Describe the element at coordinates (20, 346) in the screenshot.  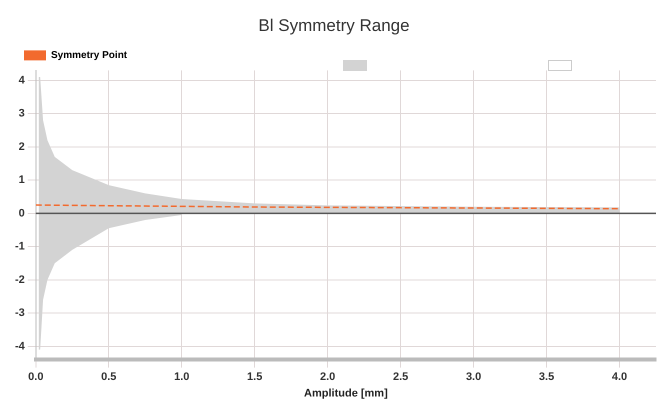
I see `y-tick-label: -4` at that location.